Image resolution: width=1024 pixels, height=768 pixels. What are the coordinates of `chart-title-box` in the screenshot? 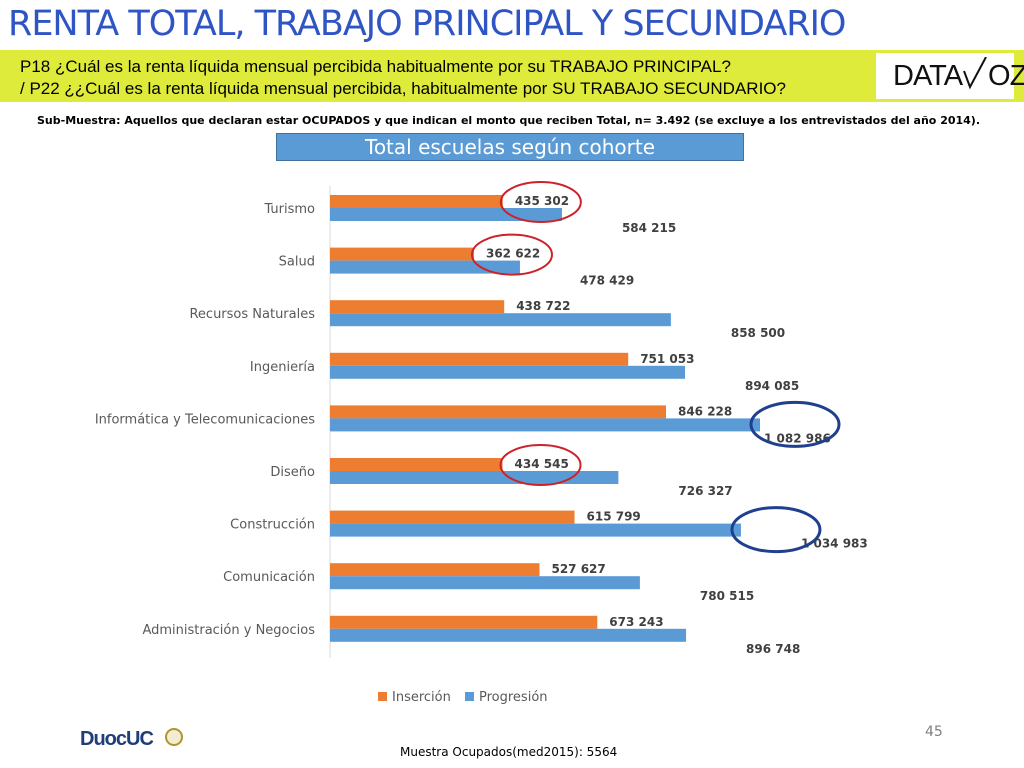 It's located at (510, 147).